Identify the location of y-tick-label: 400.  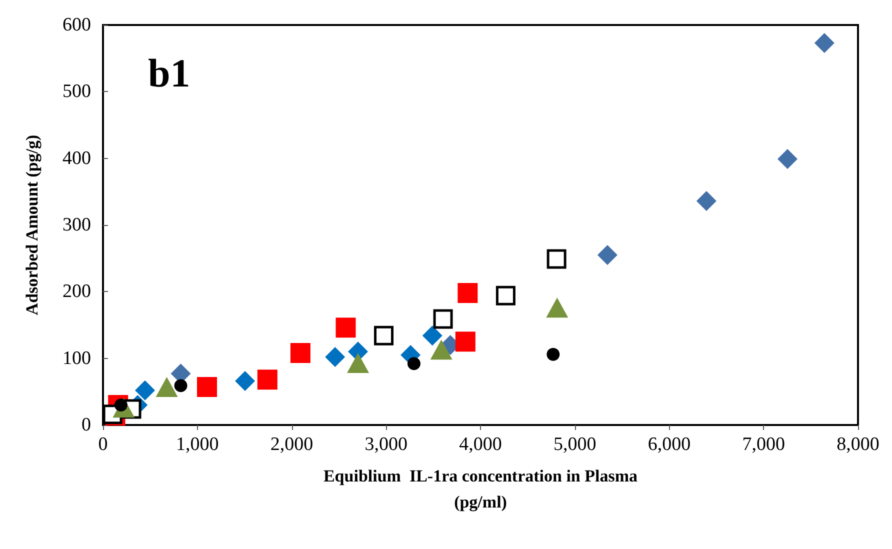
(76, 158).